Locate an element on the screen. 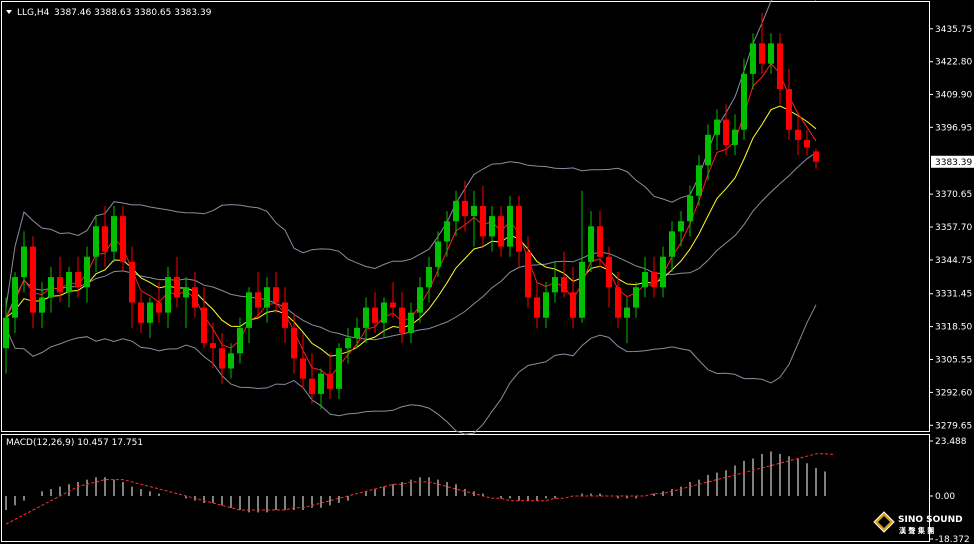 The image size is (974, 544). collapse-triangle-icon is located at coordinates (9, 12).